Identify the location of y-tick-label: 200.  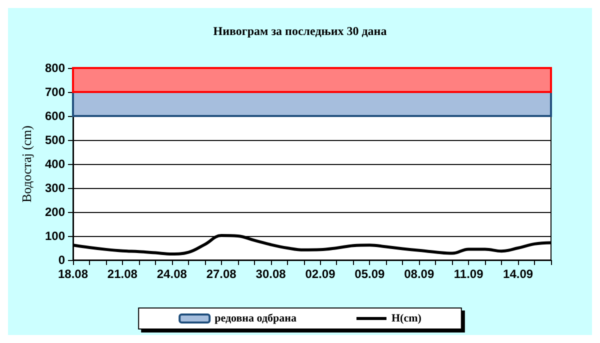
(55, 212).